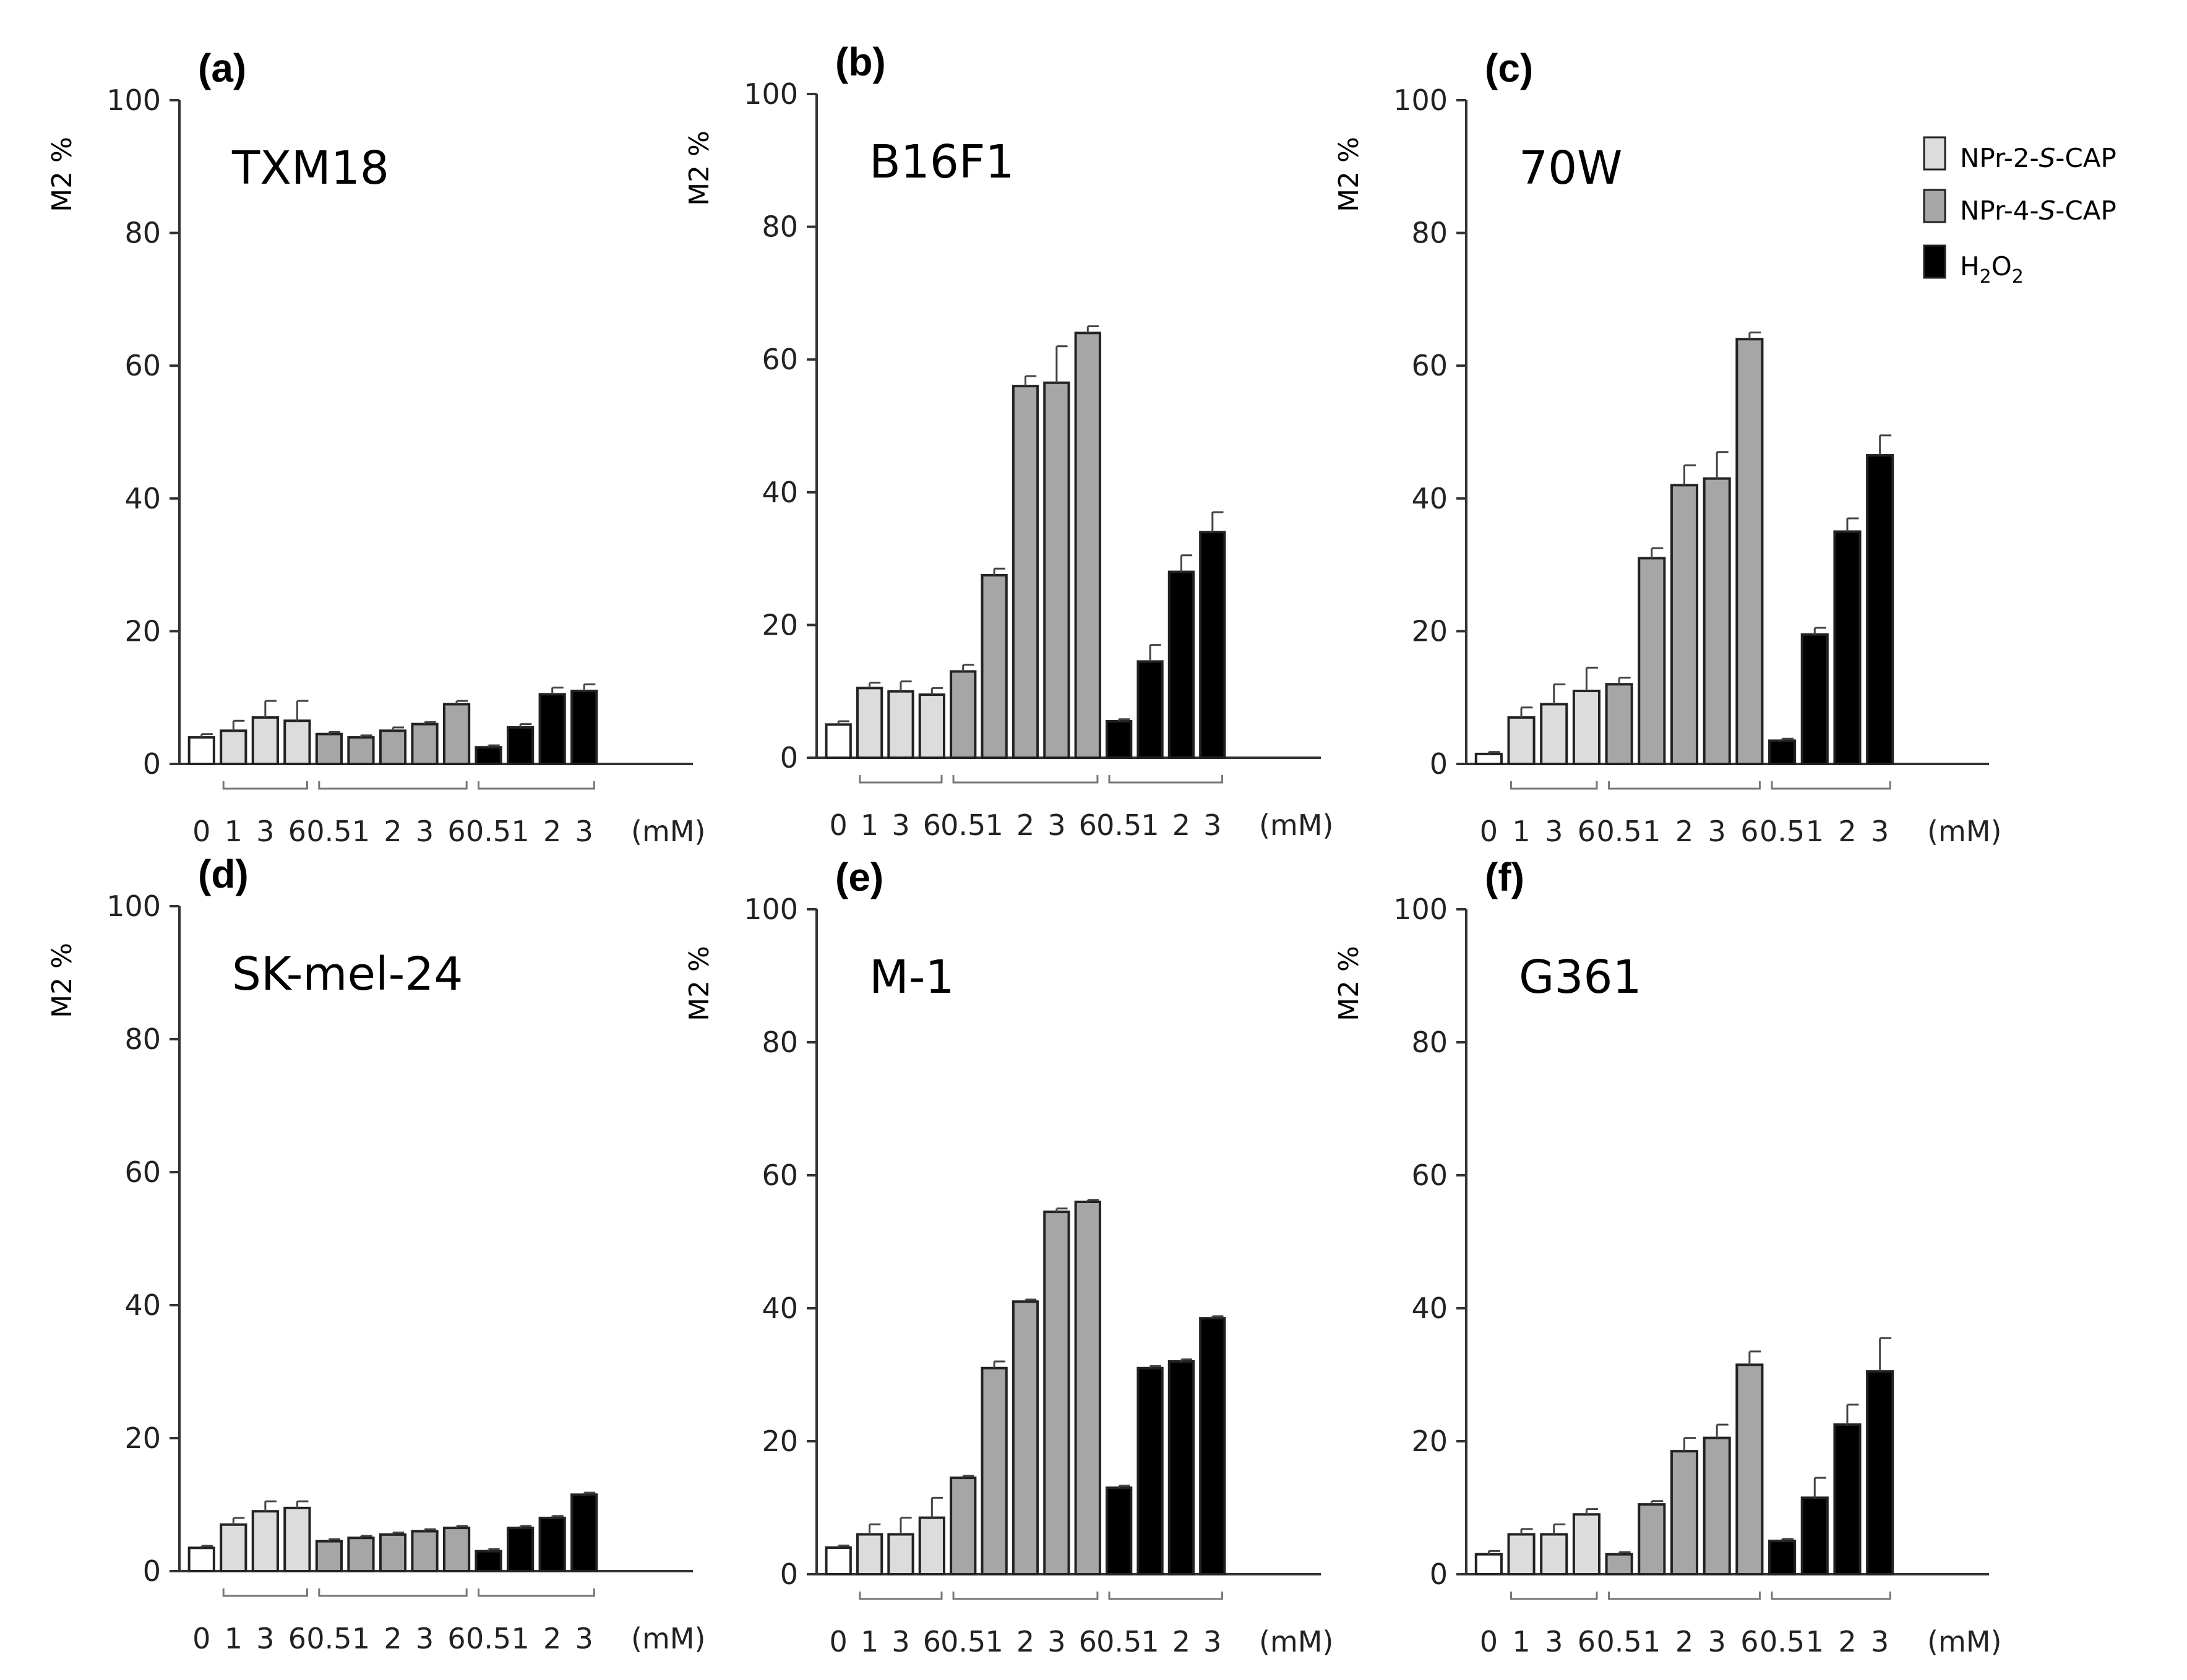  I want to click on cell-line-title: G361, so click(1580, 978).